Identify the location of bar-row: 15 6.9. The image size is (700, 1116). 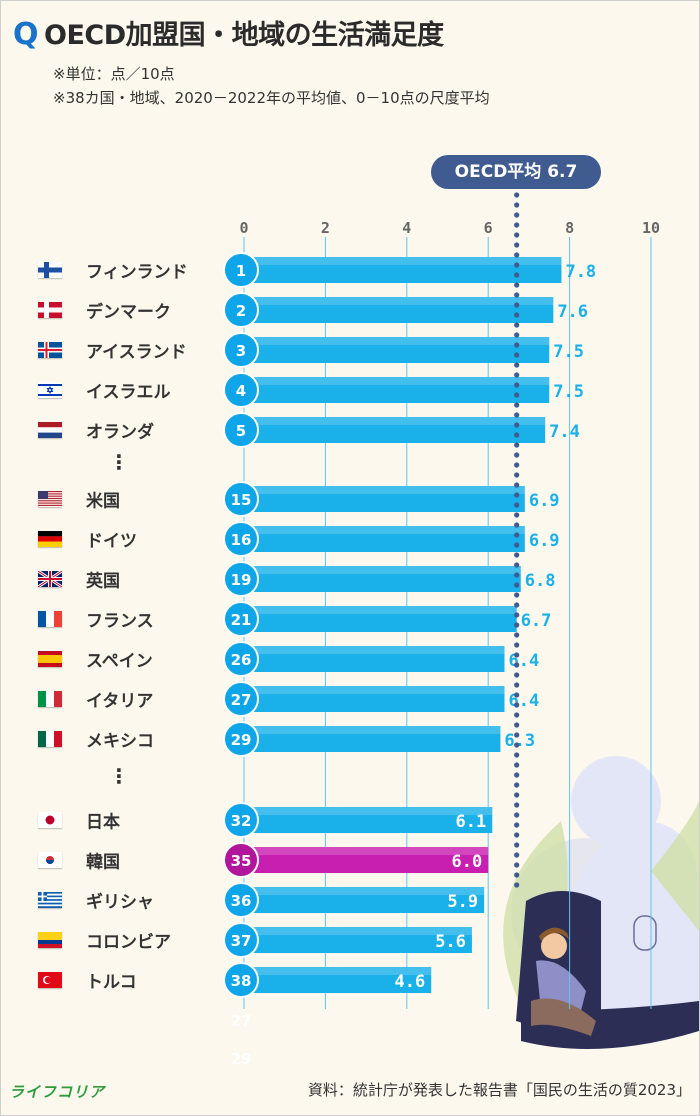
(391, 499).